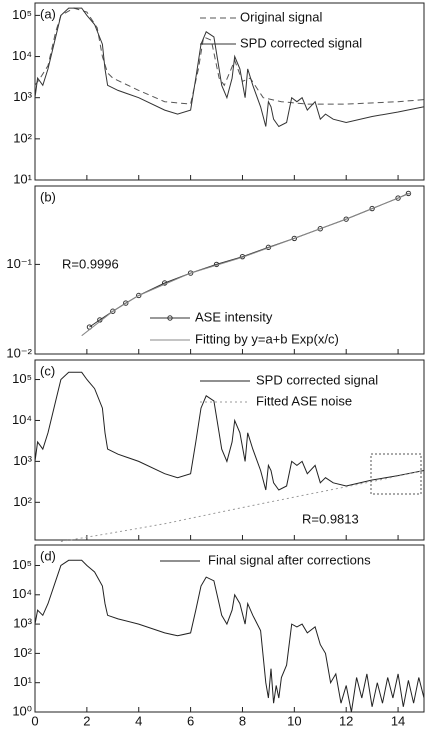 The width and height of the screenshot is (429, 736). I want to click on y-tick-label: 10⁻², so click(19, 352).